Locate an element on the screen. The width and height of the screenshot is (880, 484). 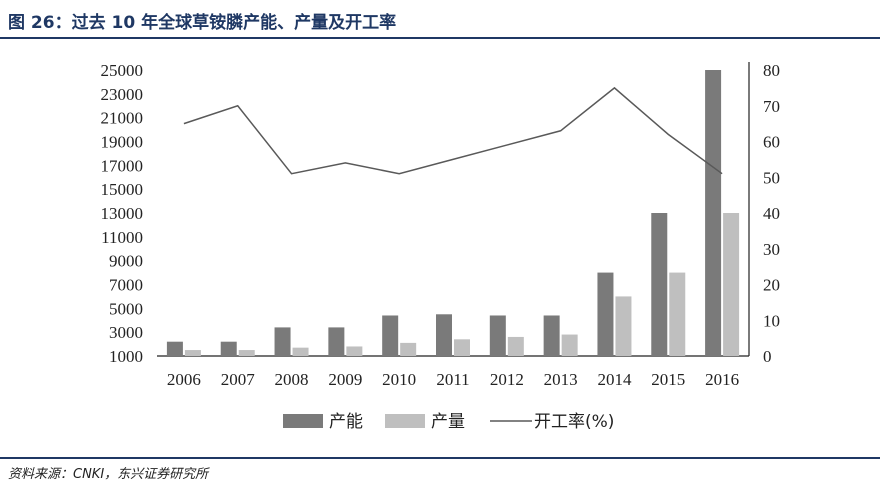
y-right-tick-label: 40 is located at coordinates (771, 213).